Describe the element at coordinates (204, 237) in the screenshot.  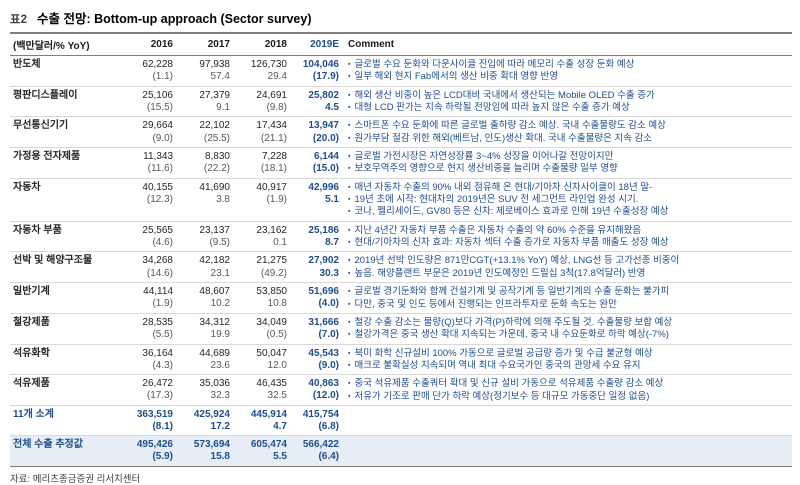
I see `value-2017: 23,137 (9.5)` at that location.